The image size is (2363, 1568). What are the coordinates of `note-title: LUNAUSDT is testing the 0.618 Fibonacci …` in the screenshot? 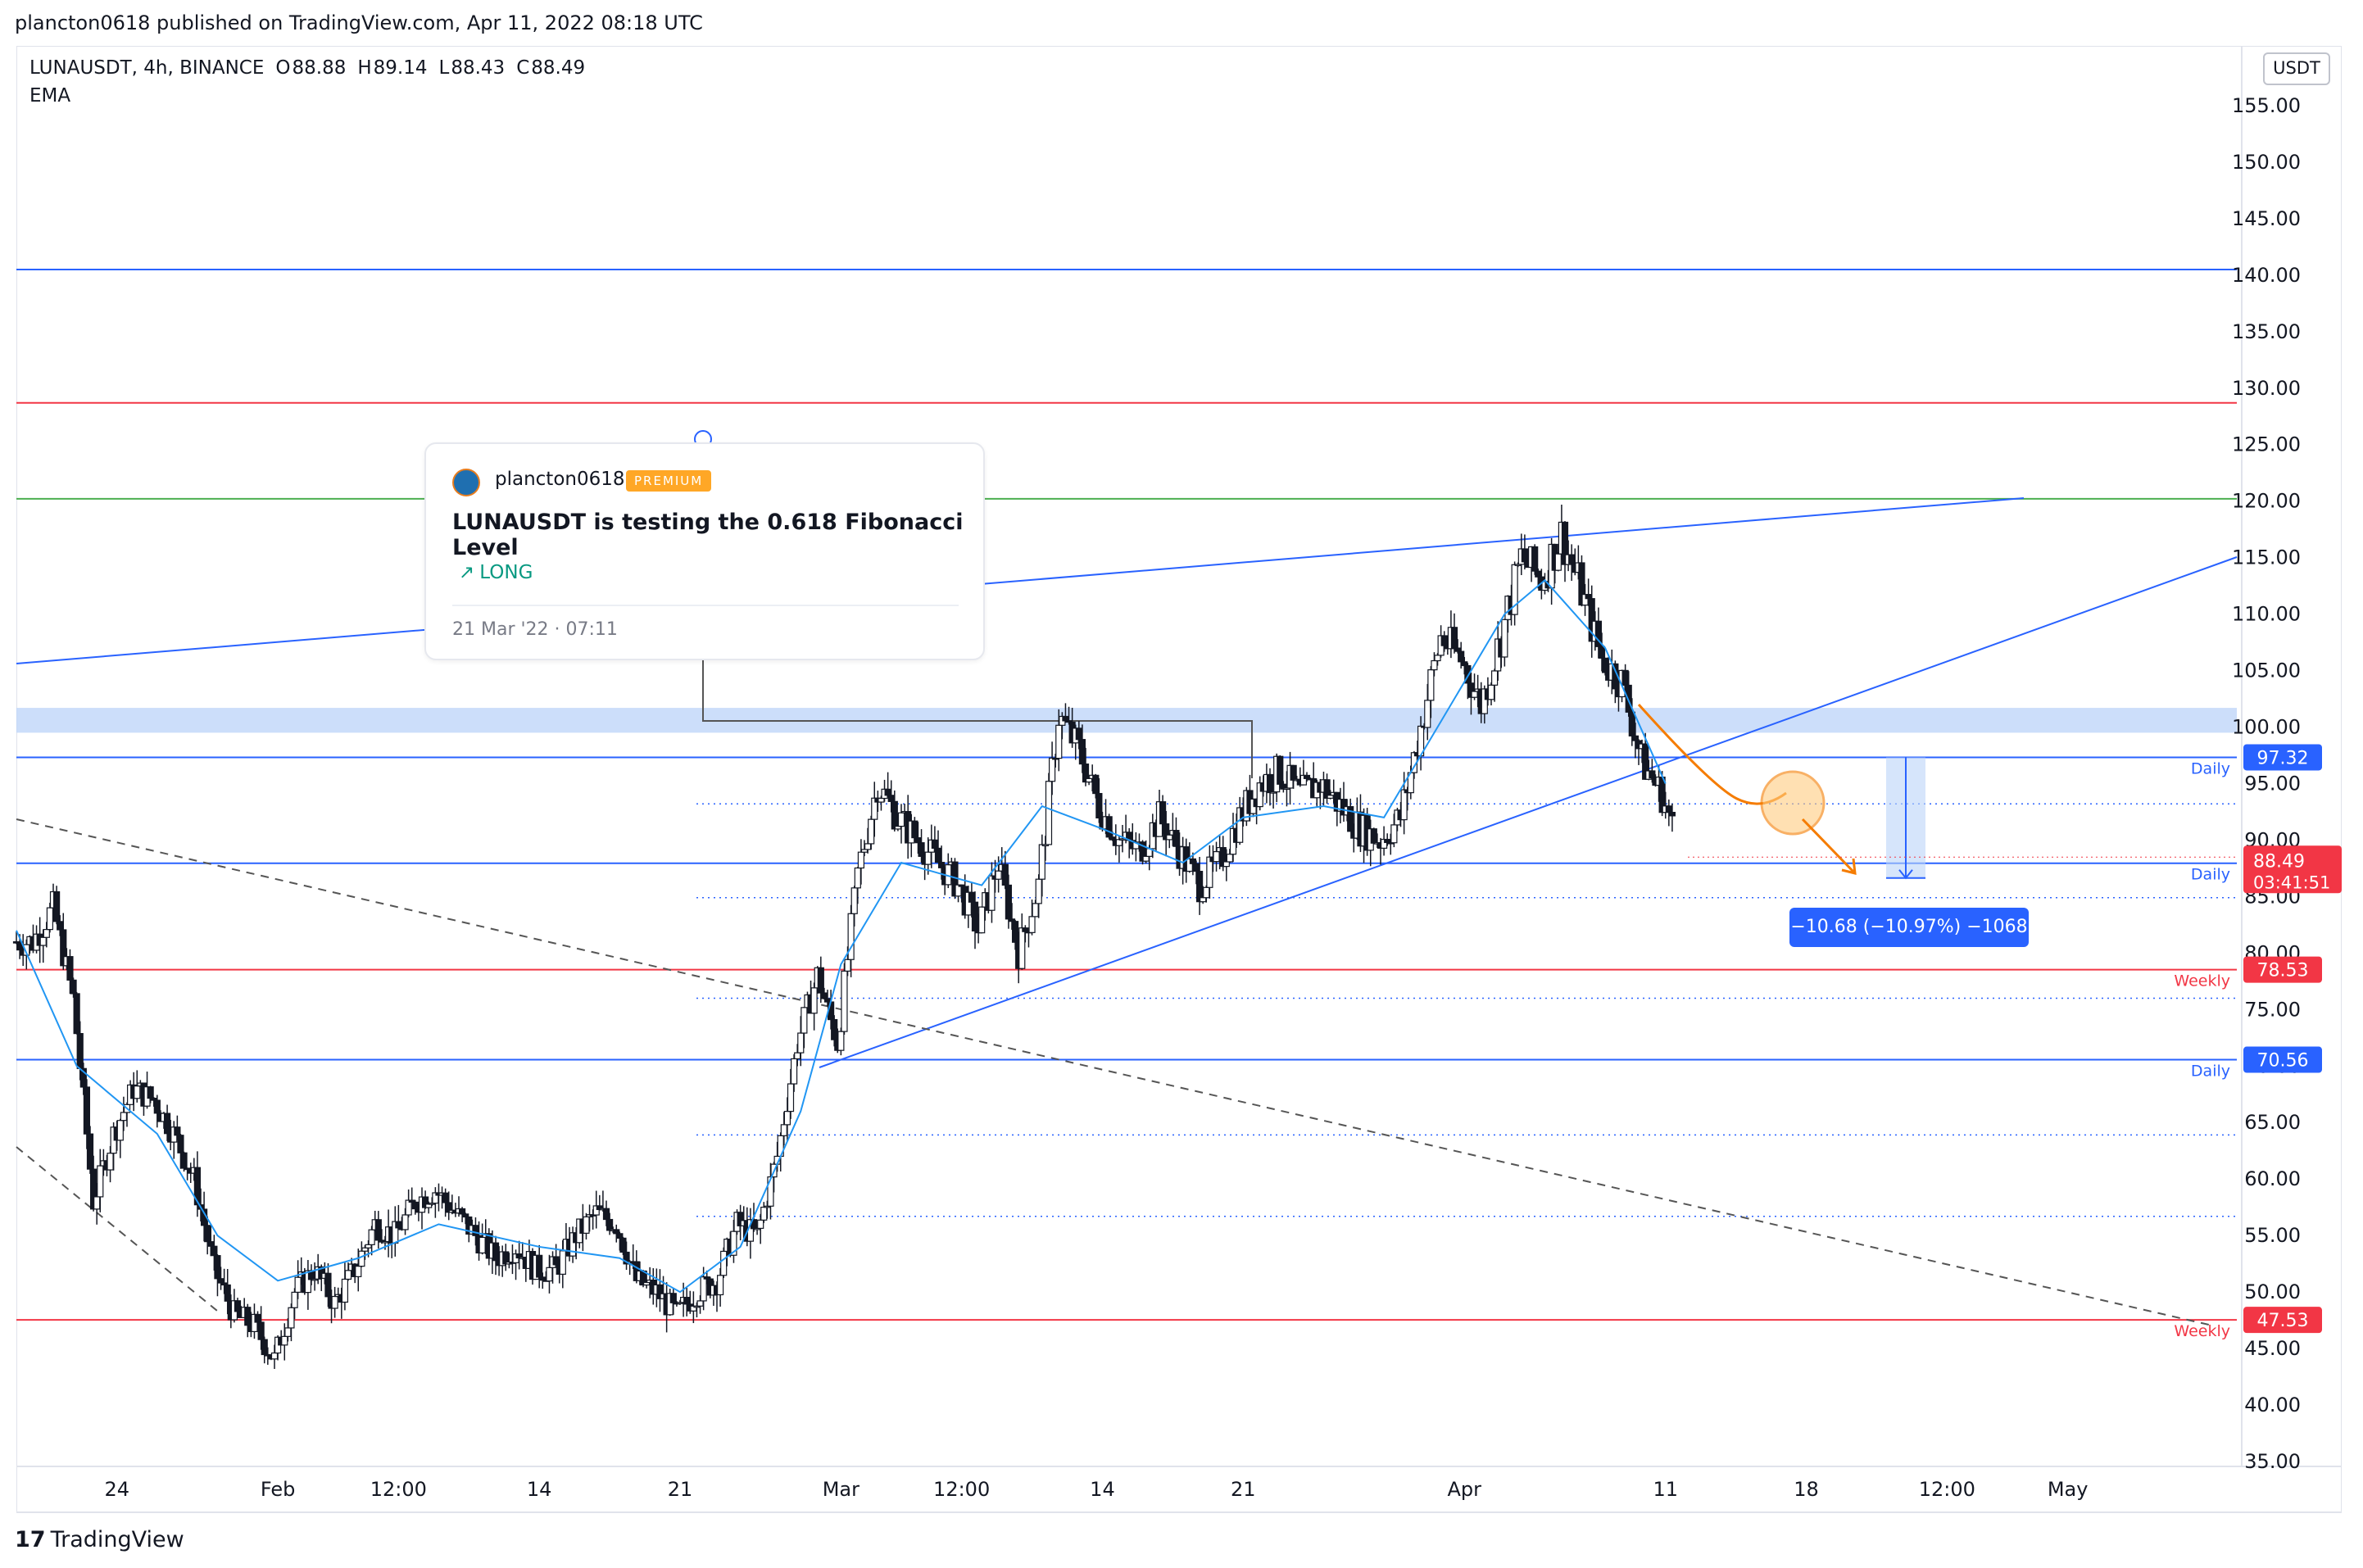 It's located at (708, 535).